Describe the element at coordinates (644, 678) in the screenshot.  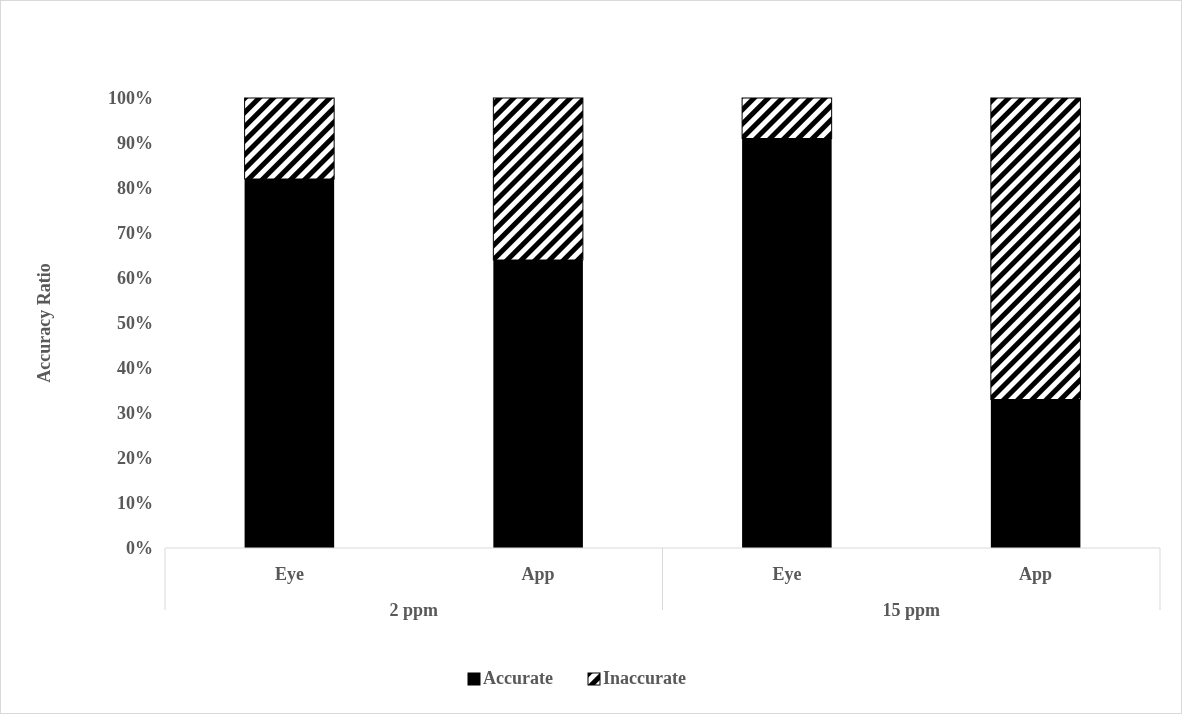
I see `legend-label: Inaccurate` at that location.